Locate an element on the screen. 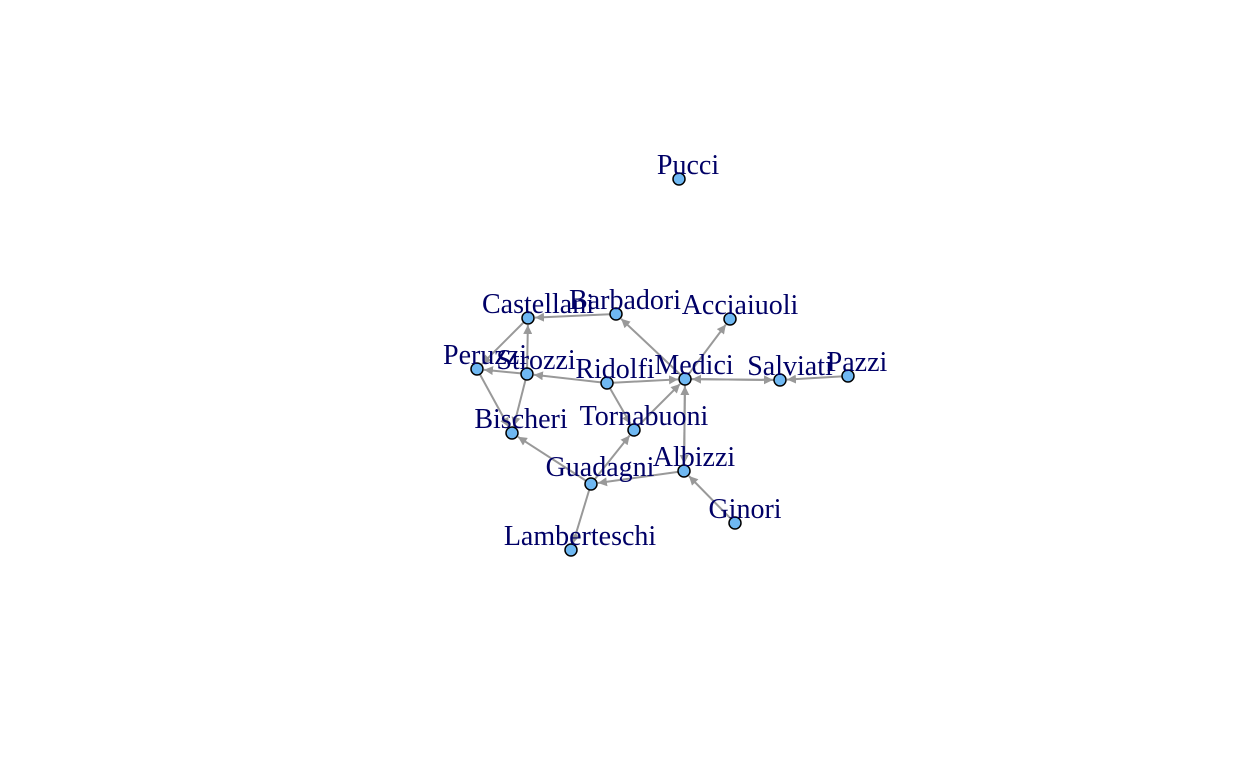 The image size is (1248, 768). edge-castellani-to-peruzzi is located at coordinates (503, 343).